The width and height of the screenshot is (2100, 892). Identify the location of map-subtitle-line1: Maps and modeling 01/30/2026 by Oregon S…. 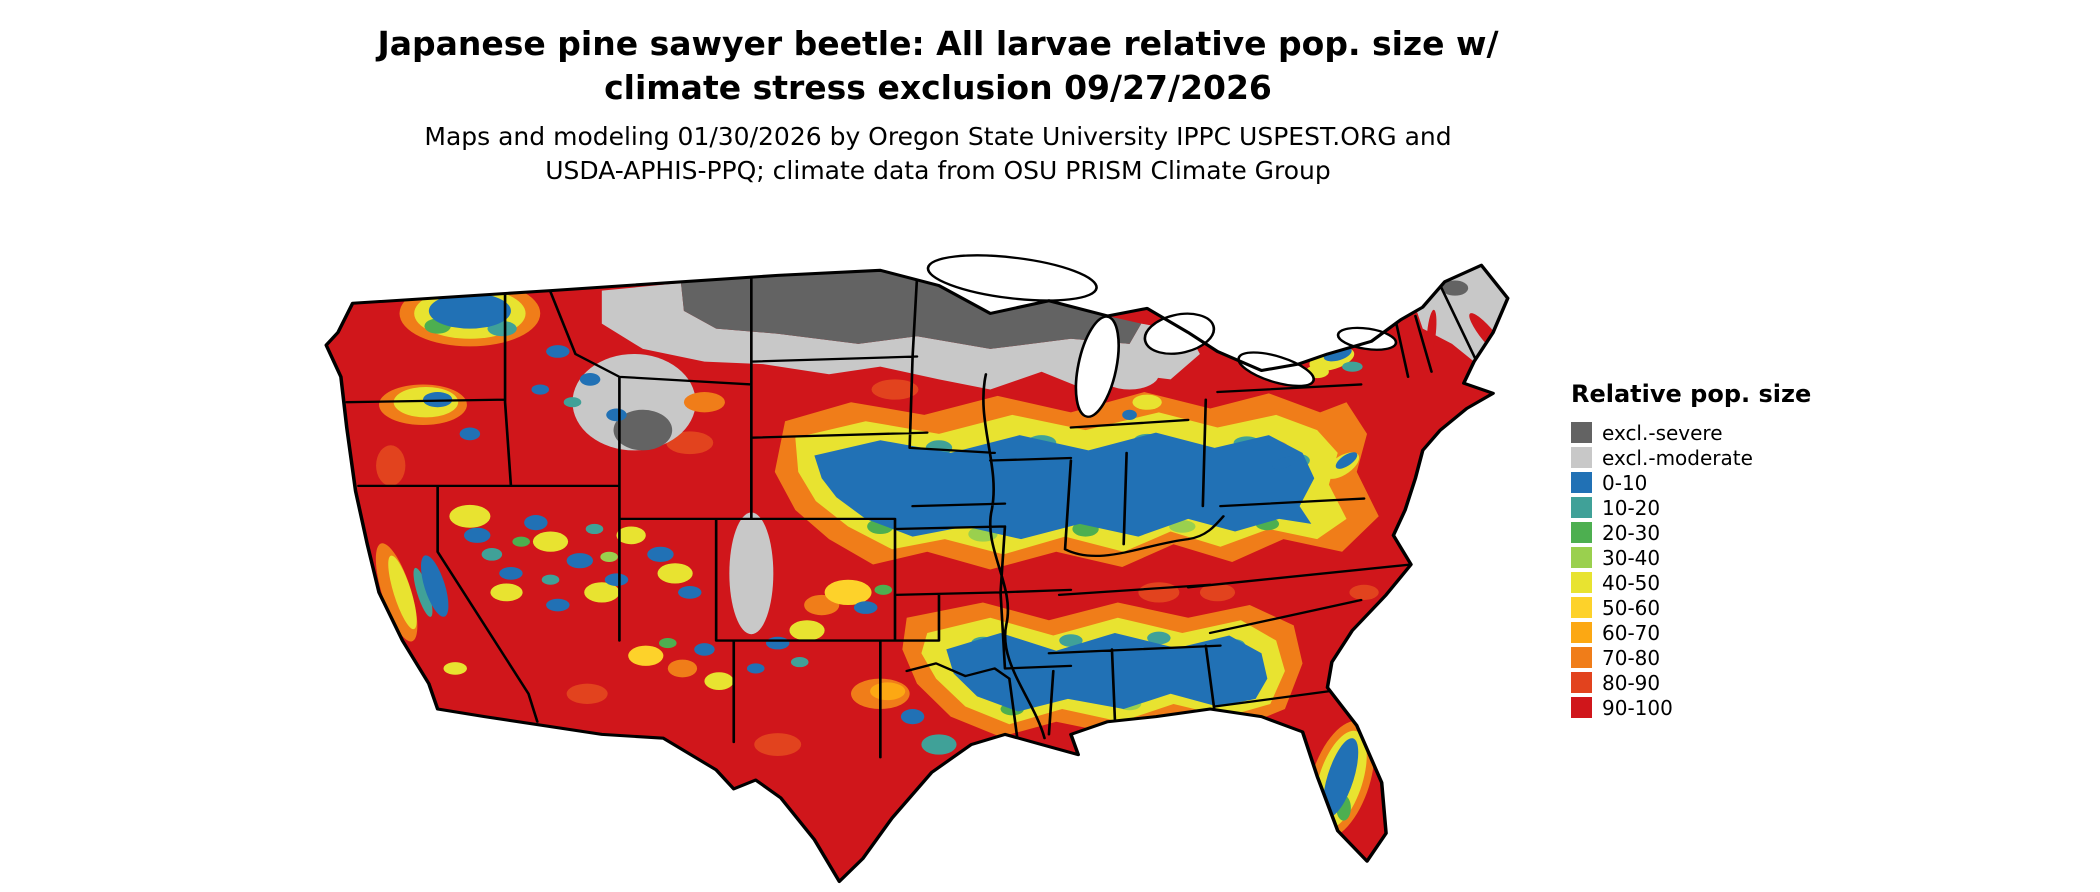
(938, 136).